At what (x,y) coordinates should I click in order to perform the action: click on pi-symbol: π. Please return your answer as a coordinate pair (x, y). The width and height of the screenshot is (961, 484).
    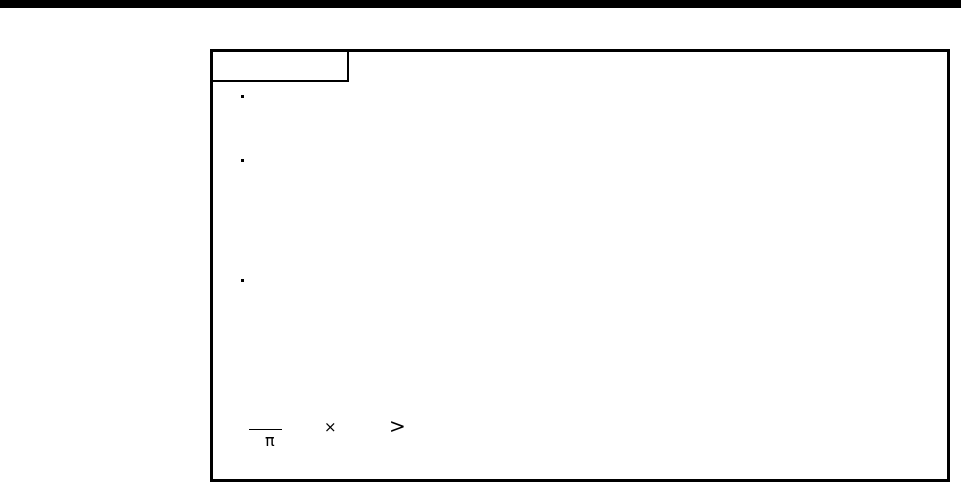
    Looking at the image, I should click on (270, 440).